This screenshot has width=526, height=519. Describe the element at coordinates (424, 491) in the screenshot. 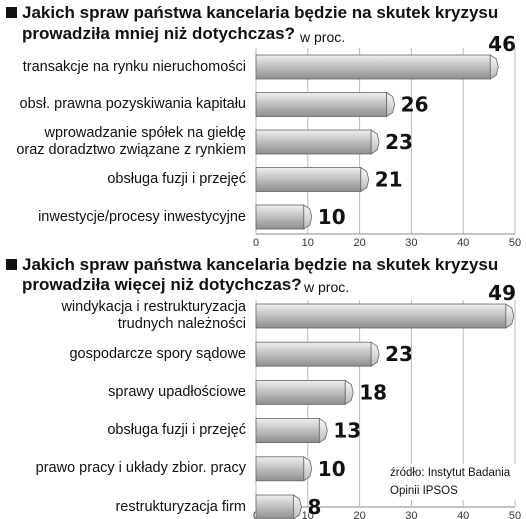

I see `source-line-2: Opinii IPSOS` at that location.